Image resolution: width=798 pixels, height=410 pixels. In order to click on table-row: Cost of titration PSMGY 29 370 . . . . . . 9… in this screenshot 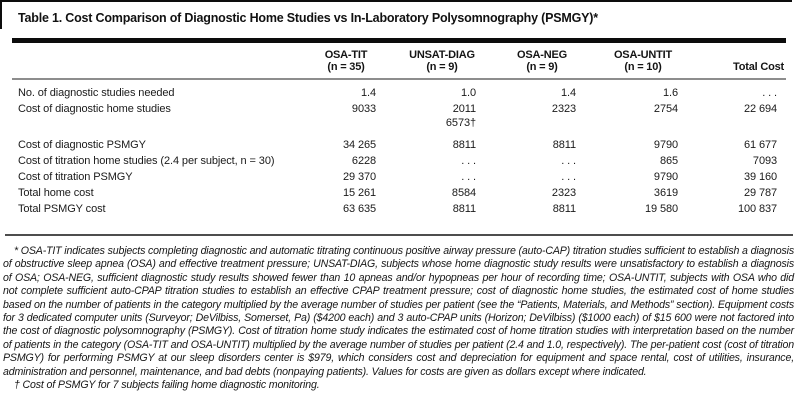, I will do `click(399, 177)`.